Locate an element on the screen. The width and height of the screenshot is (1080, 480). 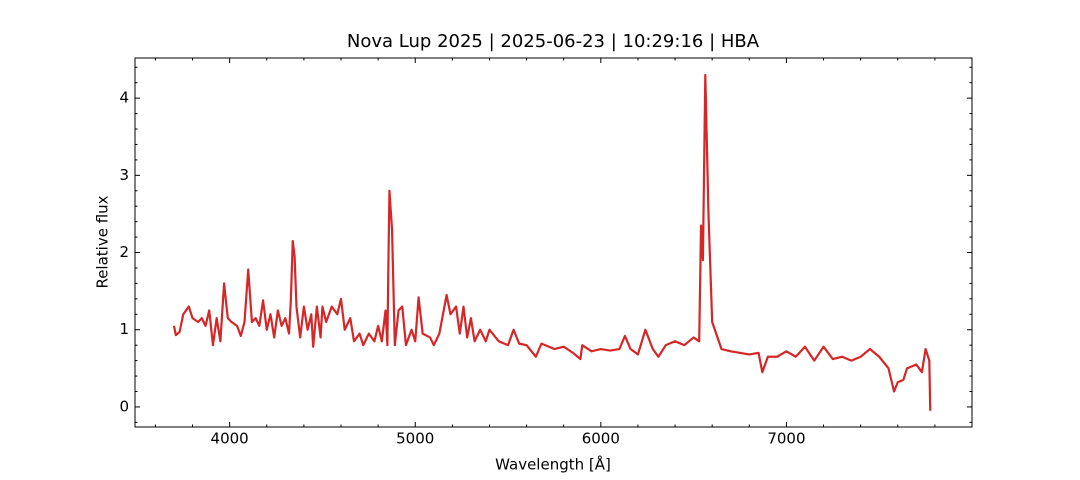
x-axis-label: Wavelength [Å] is located at coordinates (553, 464).